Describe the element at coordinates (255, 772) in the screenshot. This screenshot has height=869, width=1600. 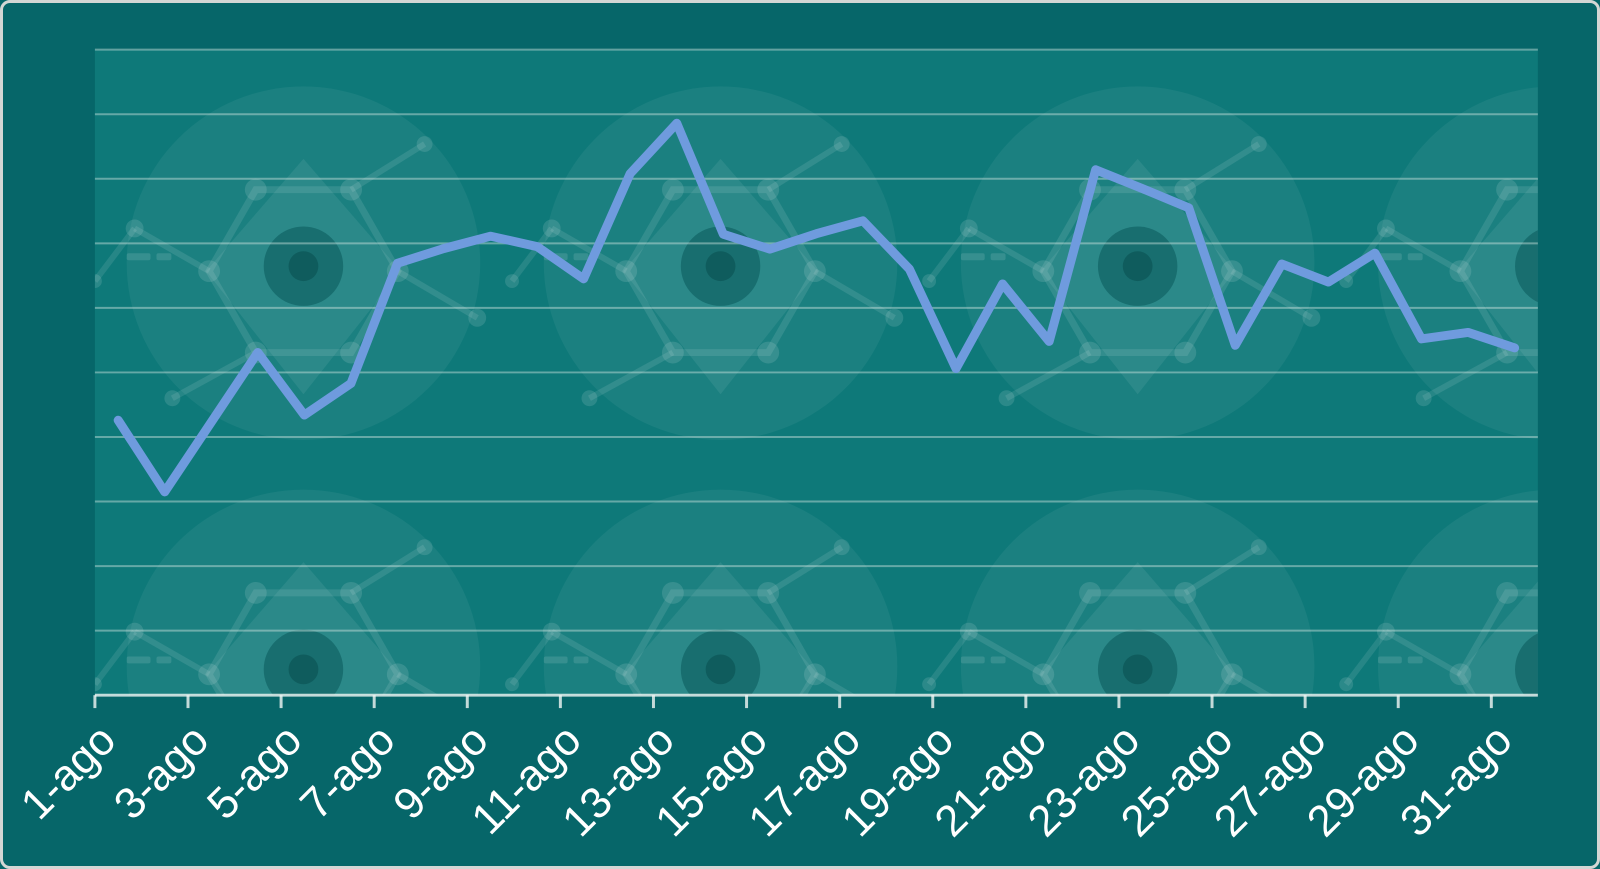
I see `x-axis-label: 5-ago` at that location.